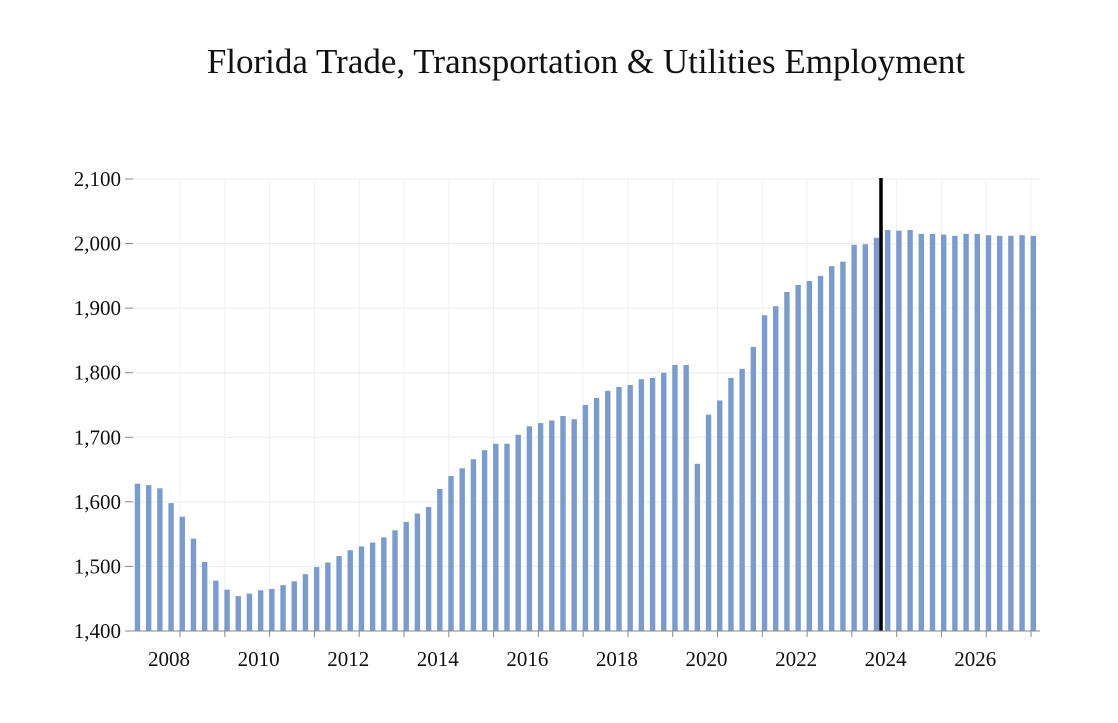 Image resolution: width=1118 pixels, height=723 pixels. What do you see at coordinates (886, 659) in the screenshot?
I see `x-tick-label: 2024` at bounding box center [886, 659].